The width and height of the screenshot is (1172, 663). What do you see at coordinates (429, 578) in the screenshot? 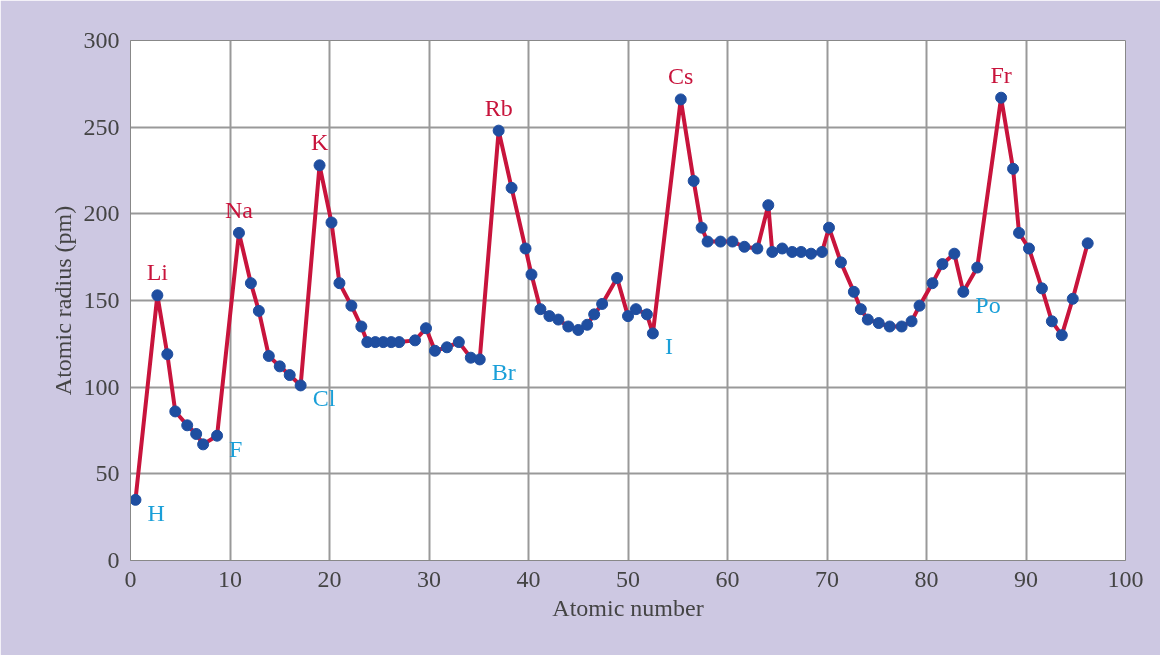
I see `x-tick-label: 30` at bounding box center [429, 578].